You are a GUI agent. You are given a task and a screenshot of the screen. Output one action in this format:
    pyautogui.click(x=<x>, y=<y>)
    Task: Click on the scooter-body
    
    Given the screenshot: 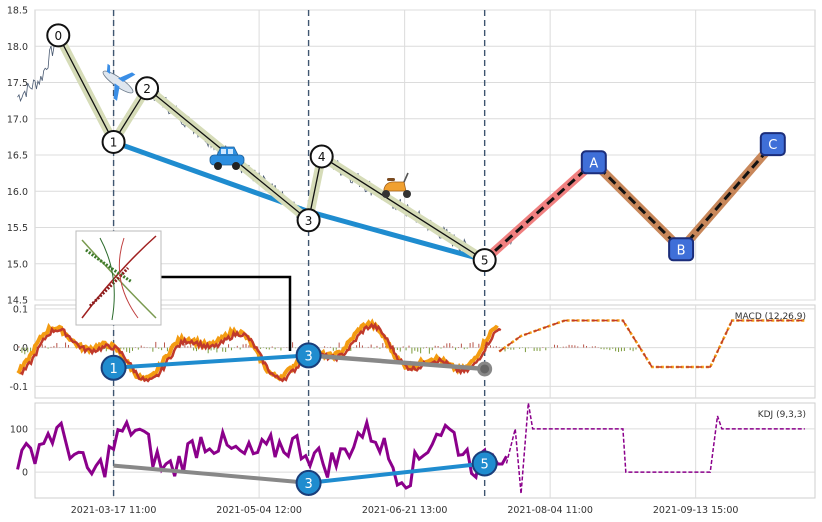 What is the action you would take?
    pyautogui.click(x=395, y=186)
    